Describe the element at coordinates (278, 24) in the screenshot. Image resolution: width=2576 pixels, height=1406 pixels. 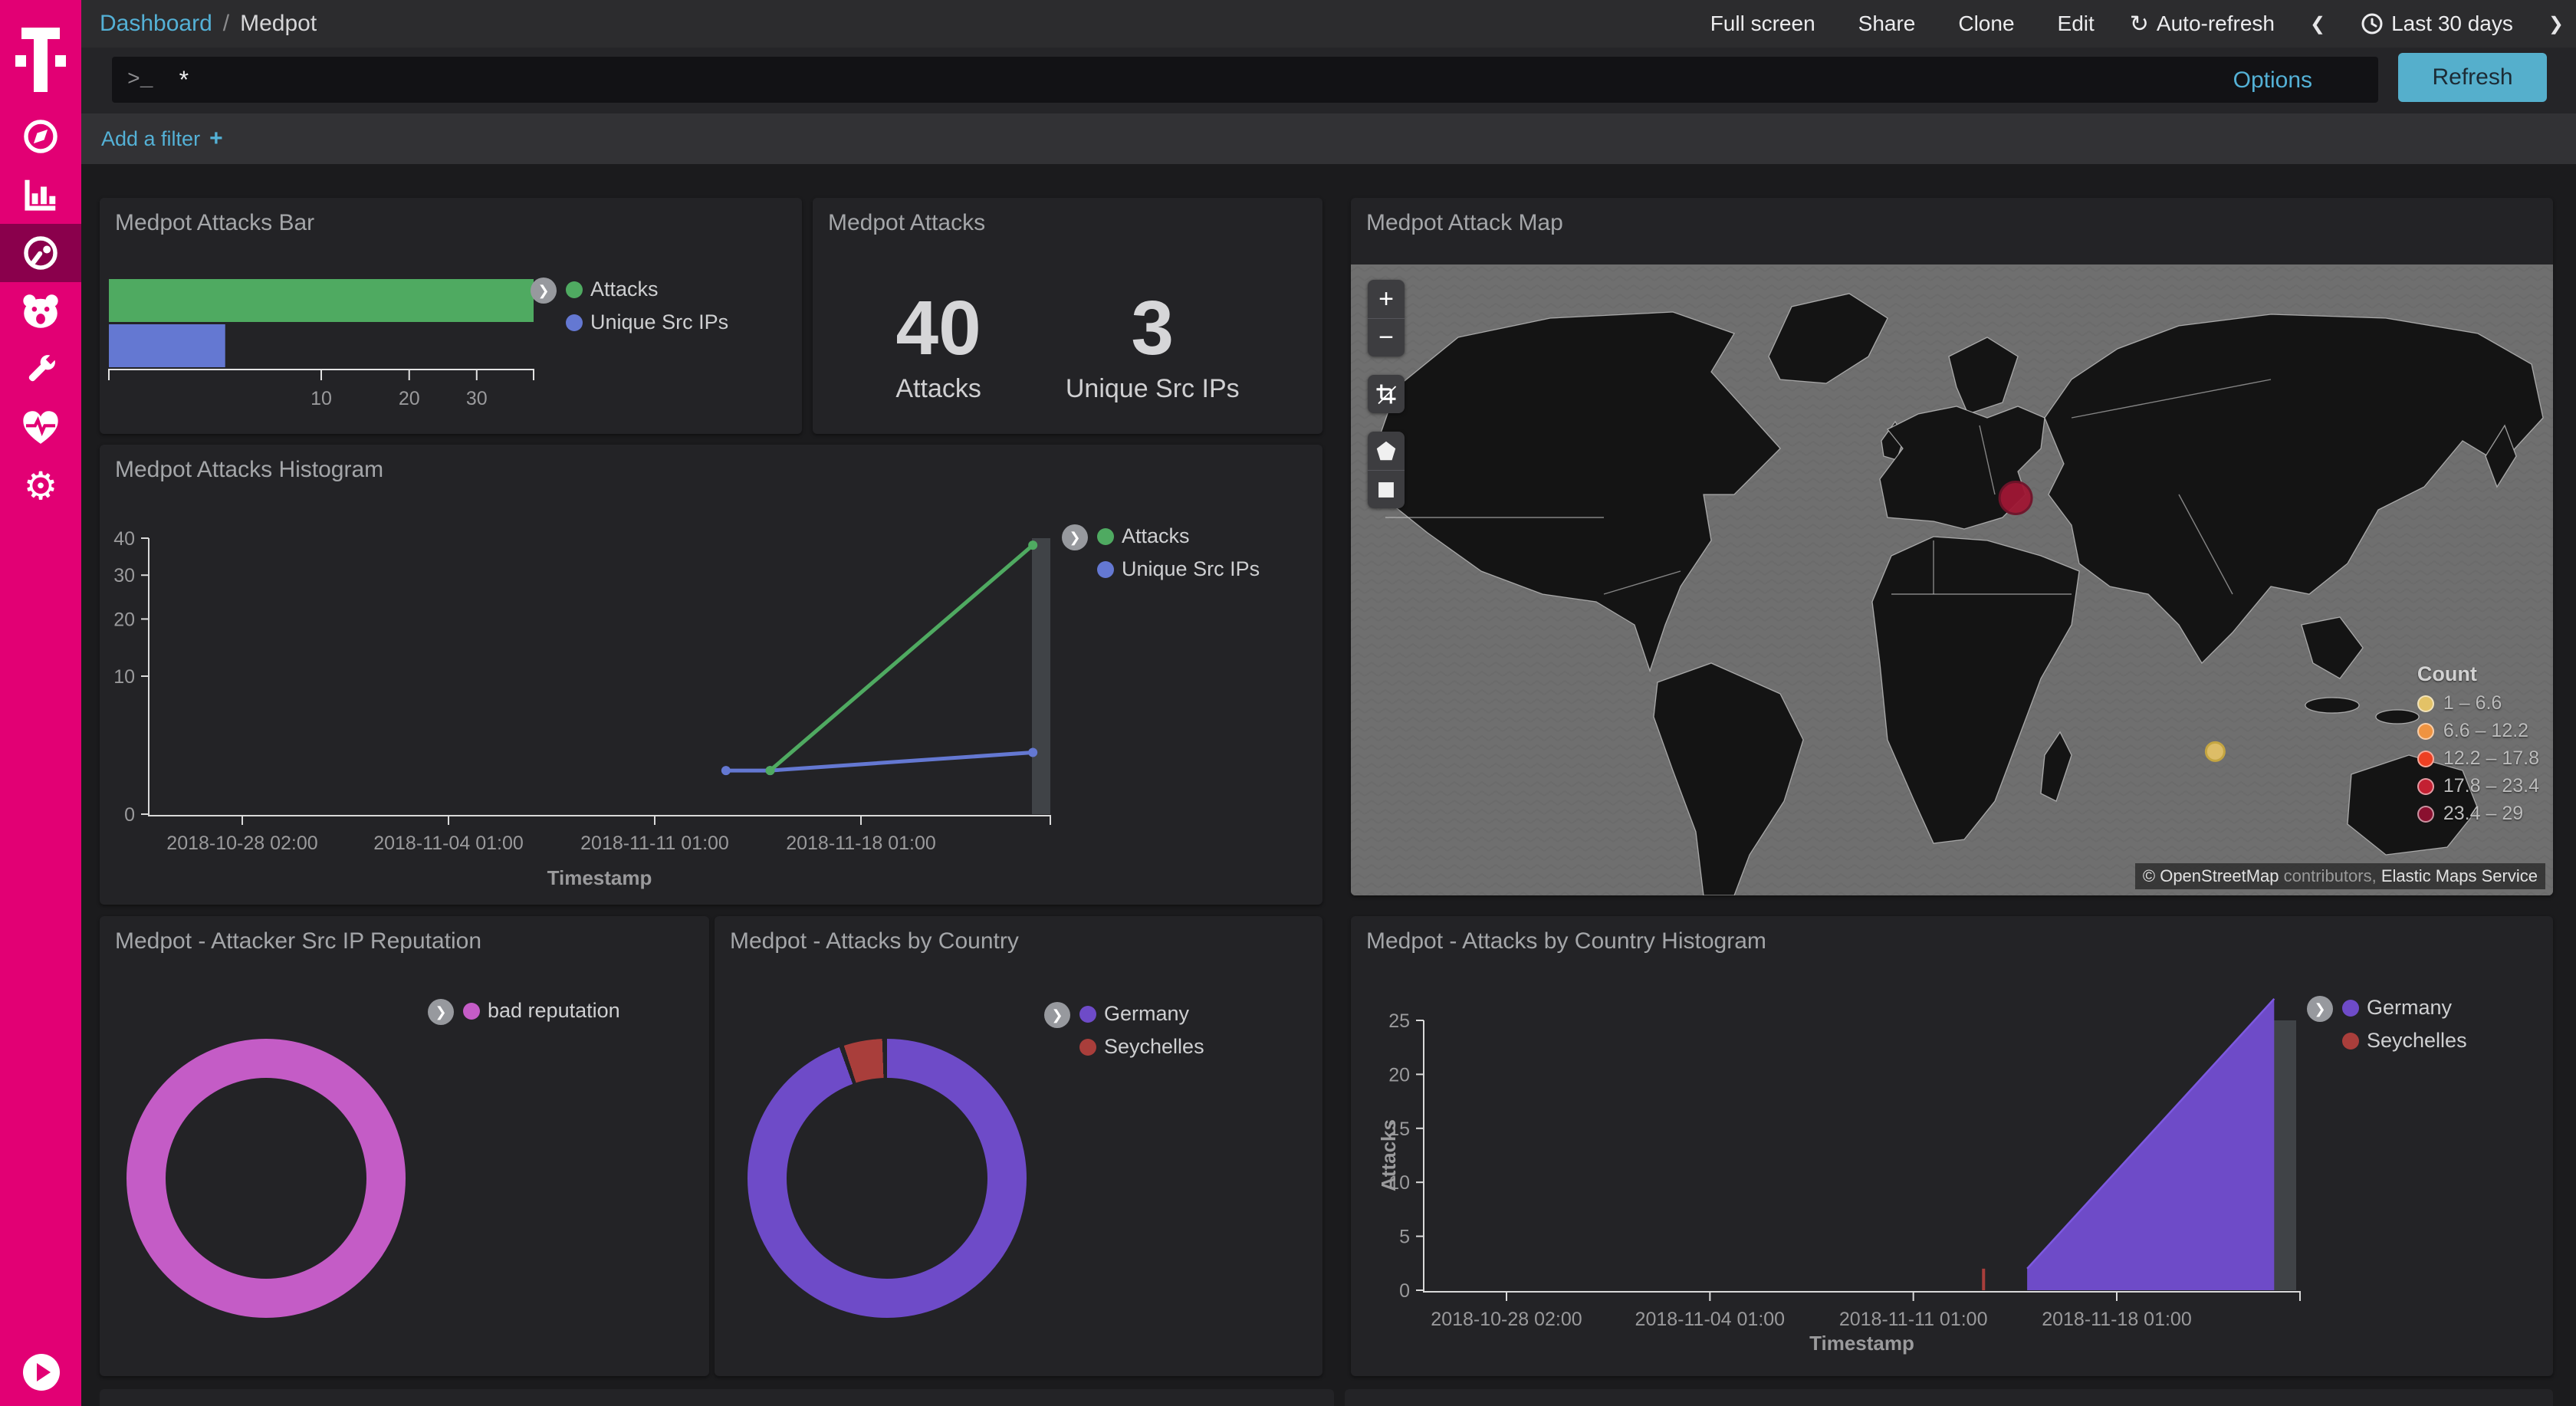
I see `breadcrumb-current: Medpot` at that location.